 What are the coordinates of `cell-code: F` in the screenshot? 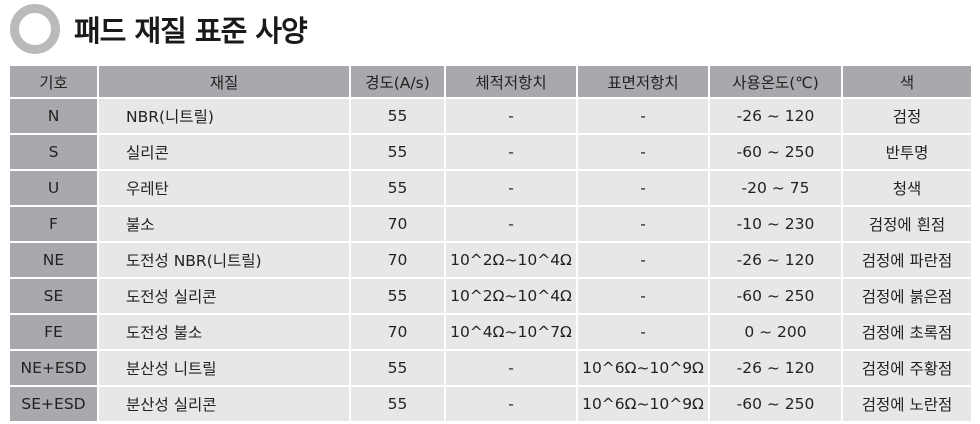 It's located at (53, 224).